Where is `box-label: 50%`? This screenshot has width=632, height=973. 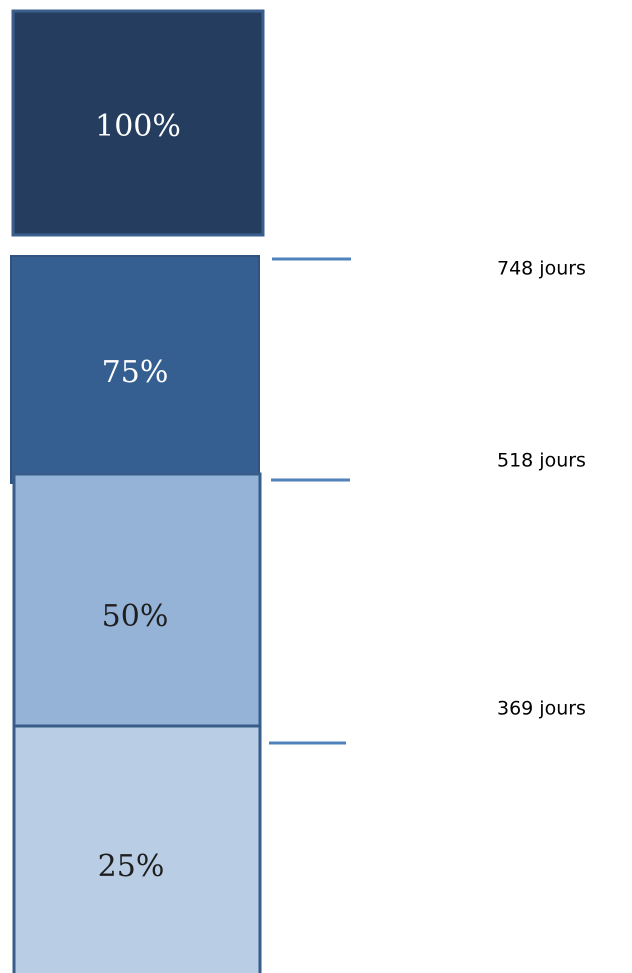
box-label: 50% is located at coordinates (135, 616).